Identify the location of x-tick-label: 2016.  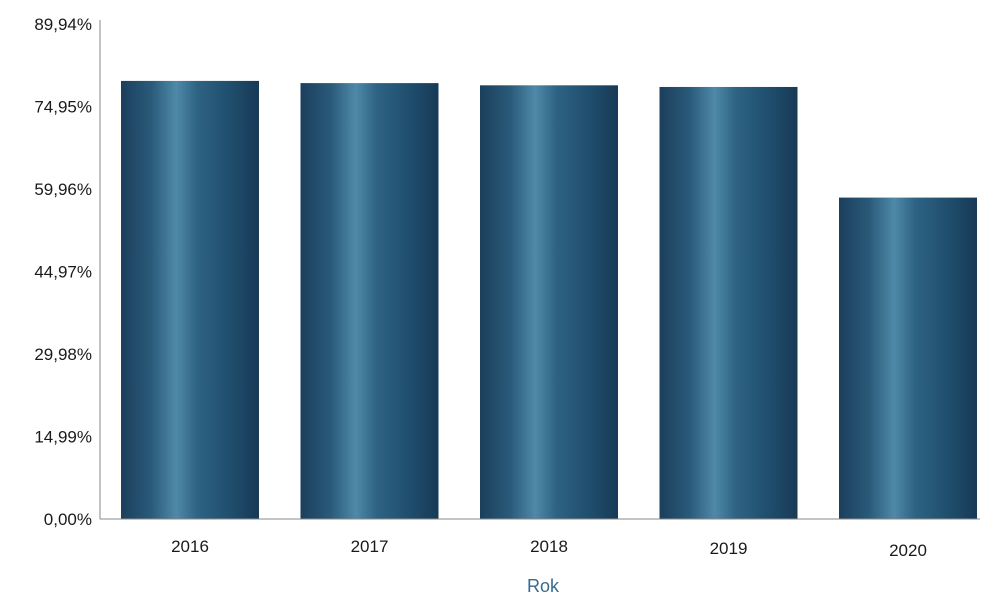
(190, 546).